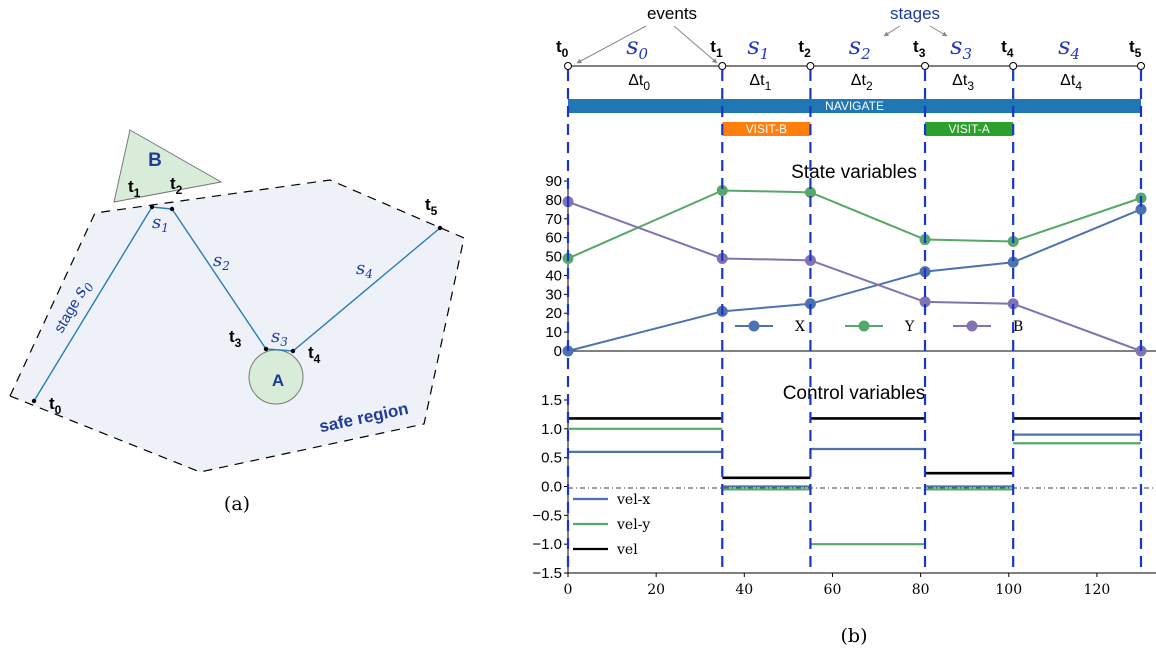  What do you see at coordinates (568, 590) in the screenshot?
I see `control-x-tick-label: 0` at bounding box center [568, 590].